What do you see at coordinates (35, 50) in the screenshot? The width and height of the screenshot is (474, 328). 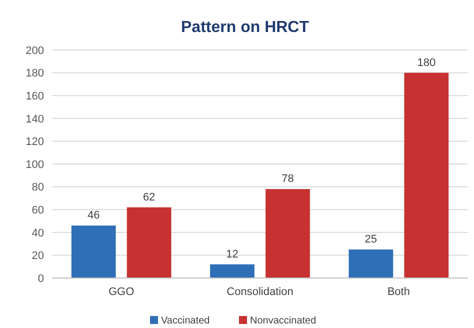 I see `y-tick-label: 200` at bounding box center [35, 50].